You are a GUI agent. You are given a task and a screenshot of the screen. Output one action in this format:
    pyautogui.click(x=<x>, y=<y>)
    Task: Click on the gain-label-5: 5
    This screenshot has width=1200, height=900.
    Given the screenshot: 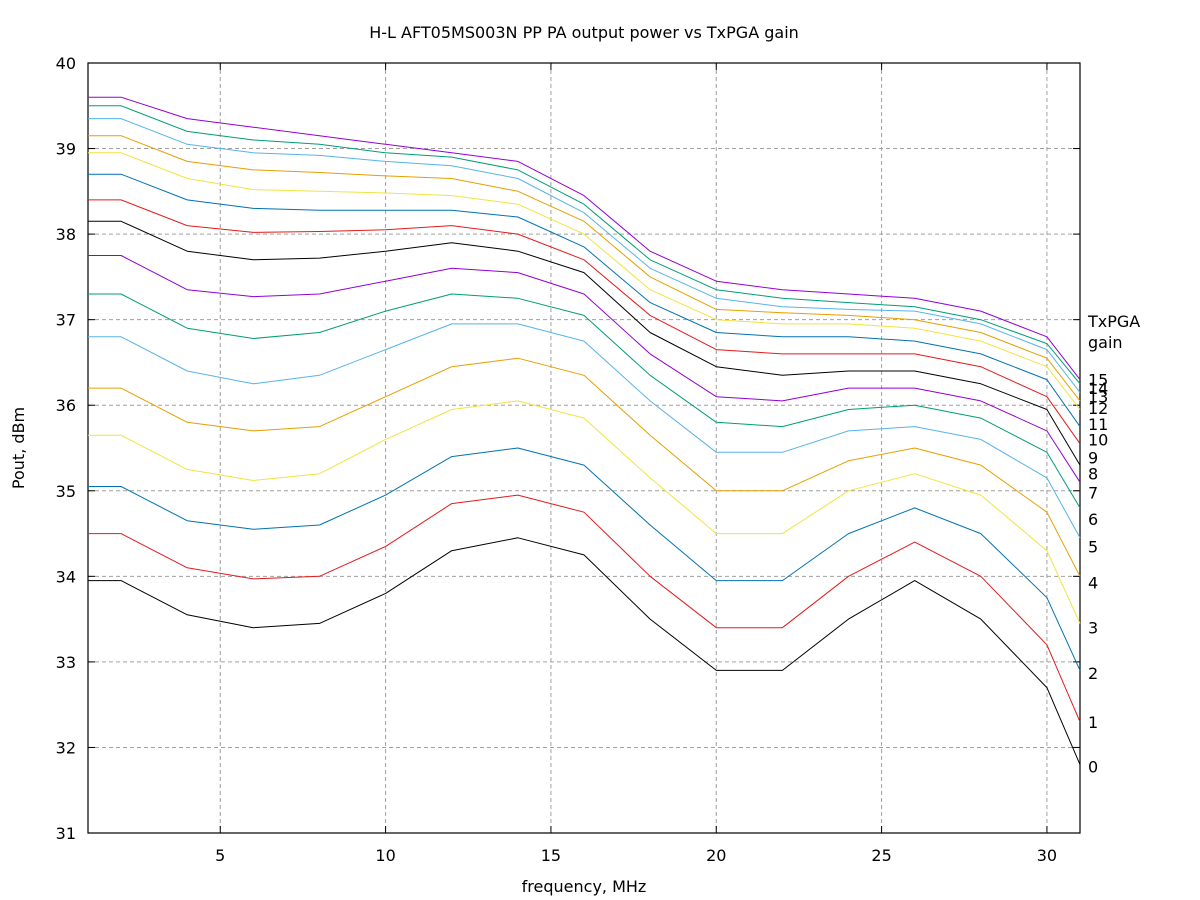 What is the action you would take?
    pyautogui.click(x=1093, y=546)
    